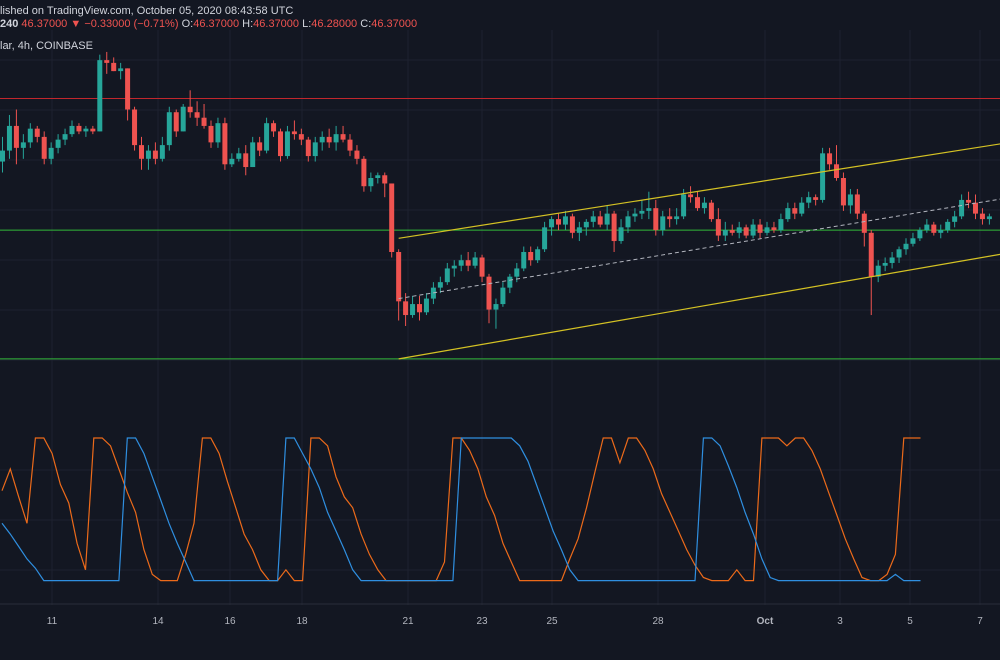  What do you see at coordinates (44, 24) in the screenshot?
I see `last-price: 46.37000` at bounding box center [44, 24].